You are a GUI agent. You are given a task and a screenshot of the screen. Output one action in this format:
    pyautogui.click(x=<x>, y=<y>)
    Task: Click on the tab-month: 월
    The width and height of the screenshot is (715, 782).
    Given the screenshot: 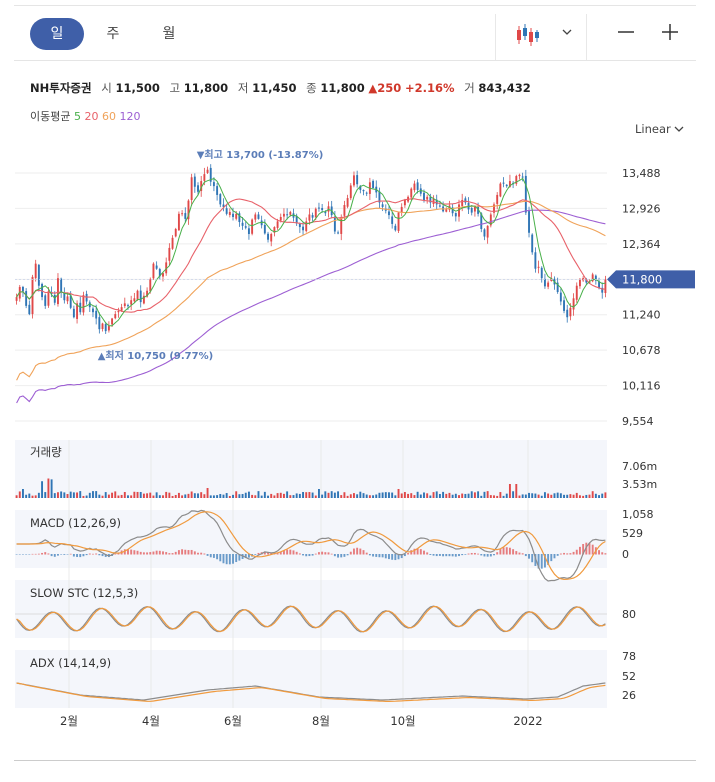 What is the action you would take?
    pyautogui.click(x=169, y=34)
    